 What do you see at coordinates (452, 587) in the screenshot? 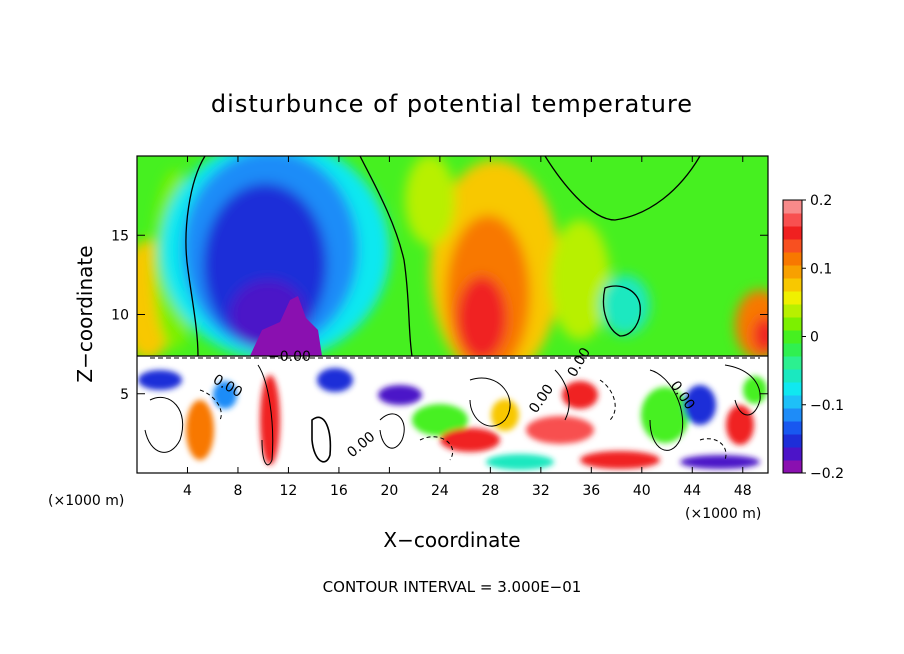
I see `contour-interval-note: CONTOUR INTERVAL = 3.000E−01` at bounding box center [452, 587].